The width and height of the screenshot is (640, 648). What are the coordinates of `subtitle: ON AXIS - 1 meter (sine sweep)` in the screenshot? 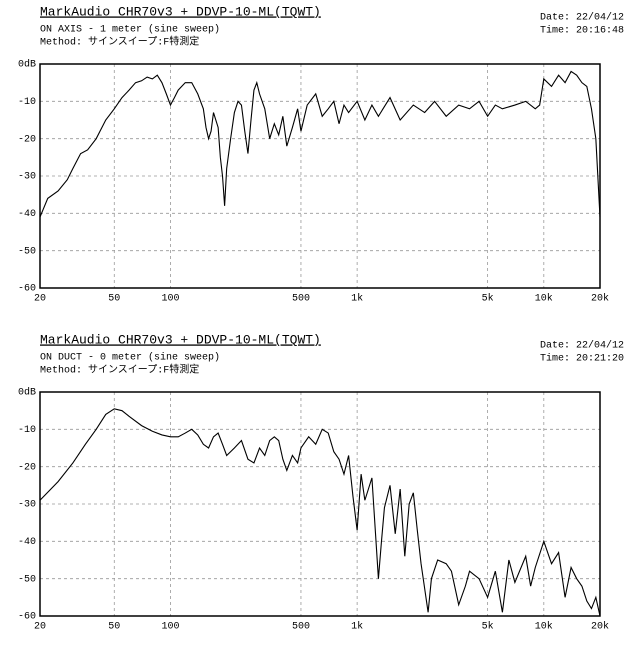 It's located at (130, 30).